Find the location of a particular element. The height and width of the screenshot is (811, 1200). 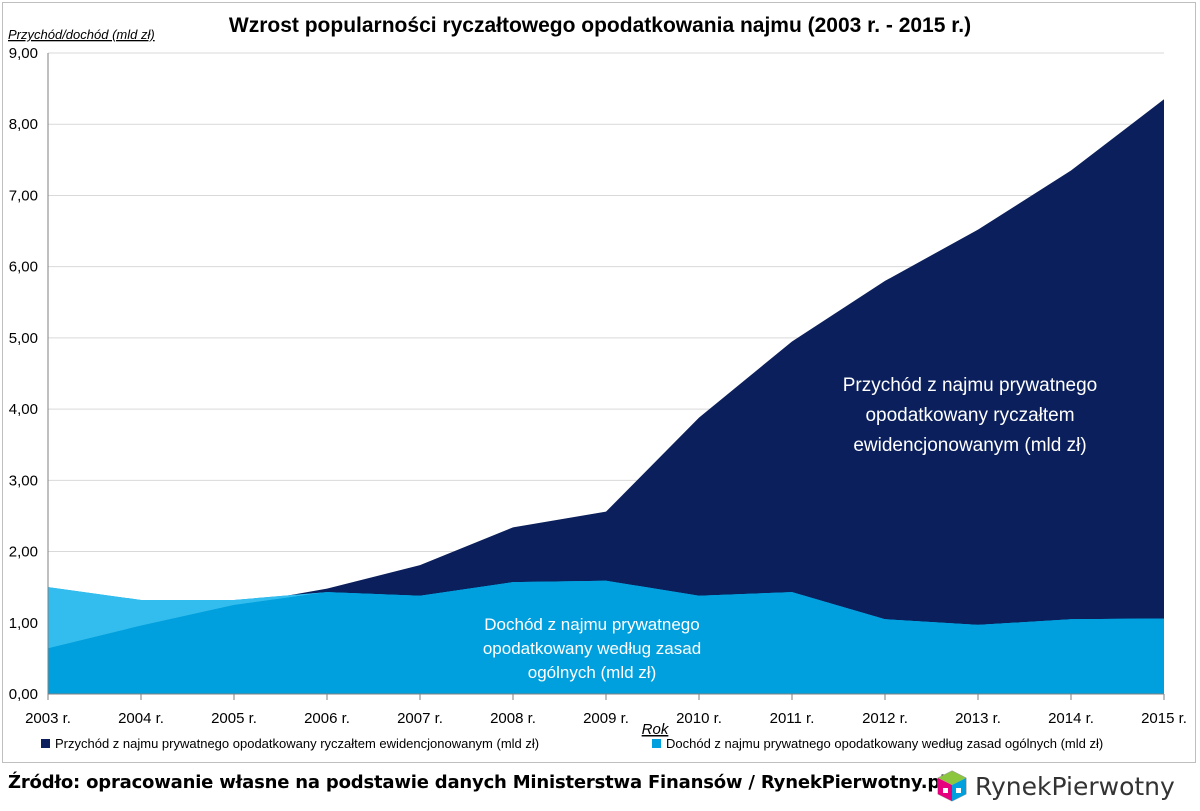

x-tick-label: 2009 r. is located at coordinates (606, 718).